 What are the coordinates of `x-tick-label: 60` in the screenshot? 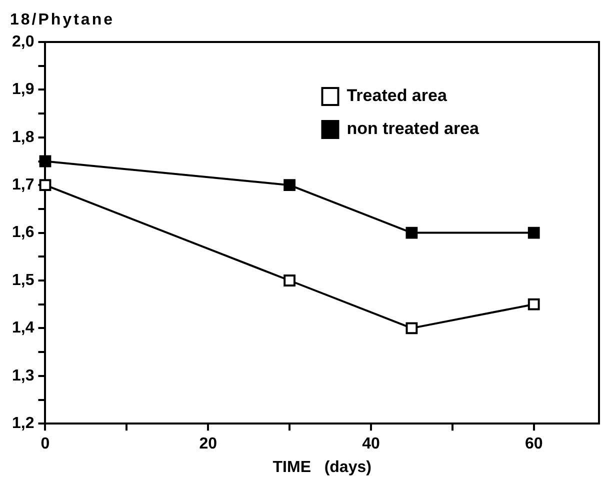 It's located at (533, 444).